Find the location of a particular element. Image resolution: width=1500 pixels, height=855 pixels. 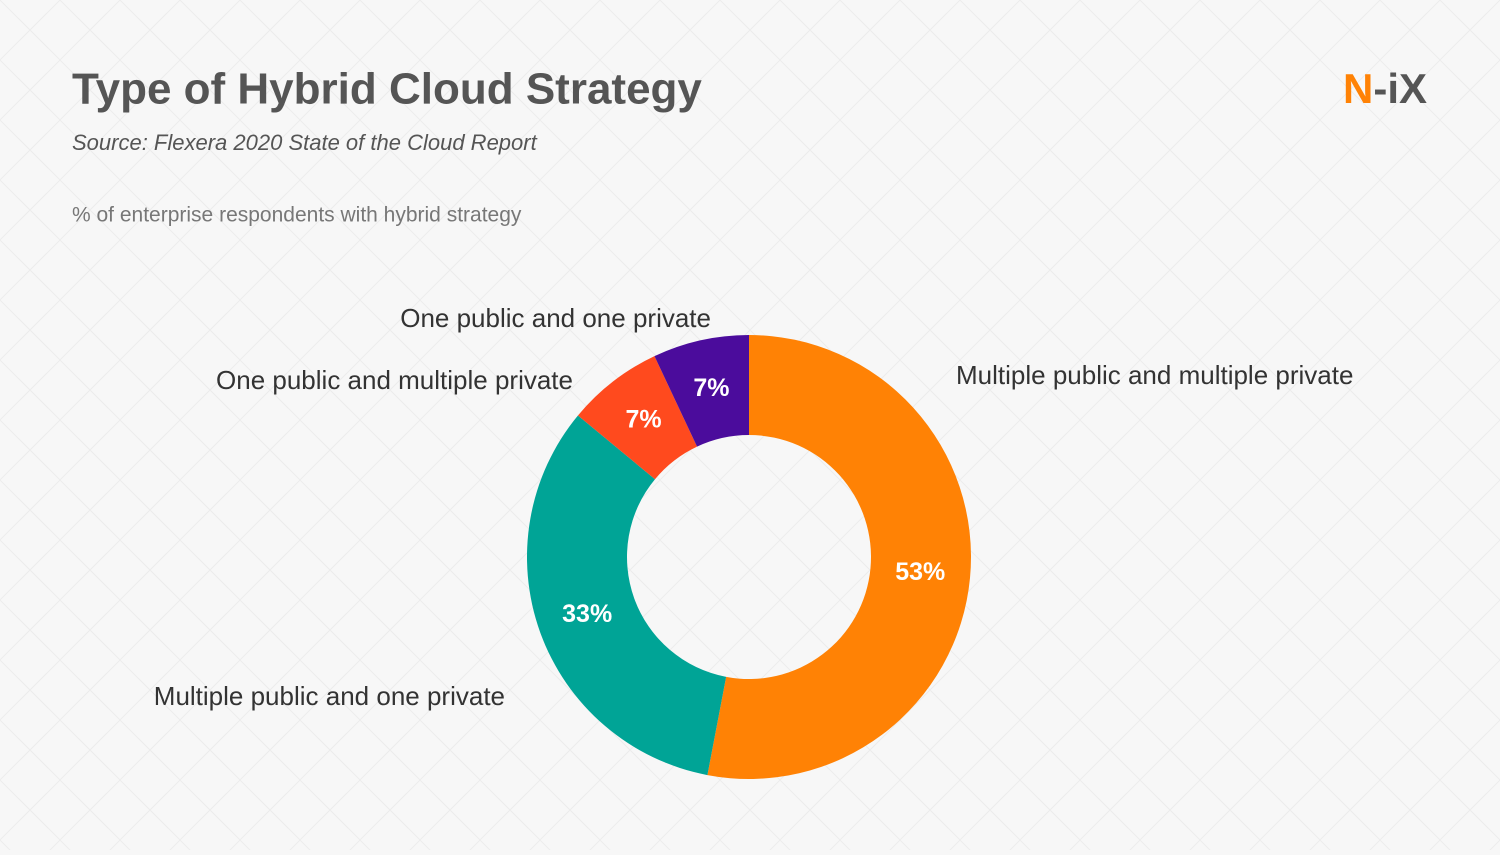

category-label: Multiple public and one private is located at coordinates (329, 696).